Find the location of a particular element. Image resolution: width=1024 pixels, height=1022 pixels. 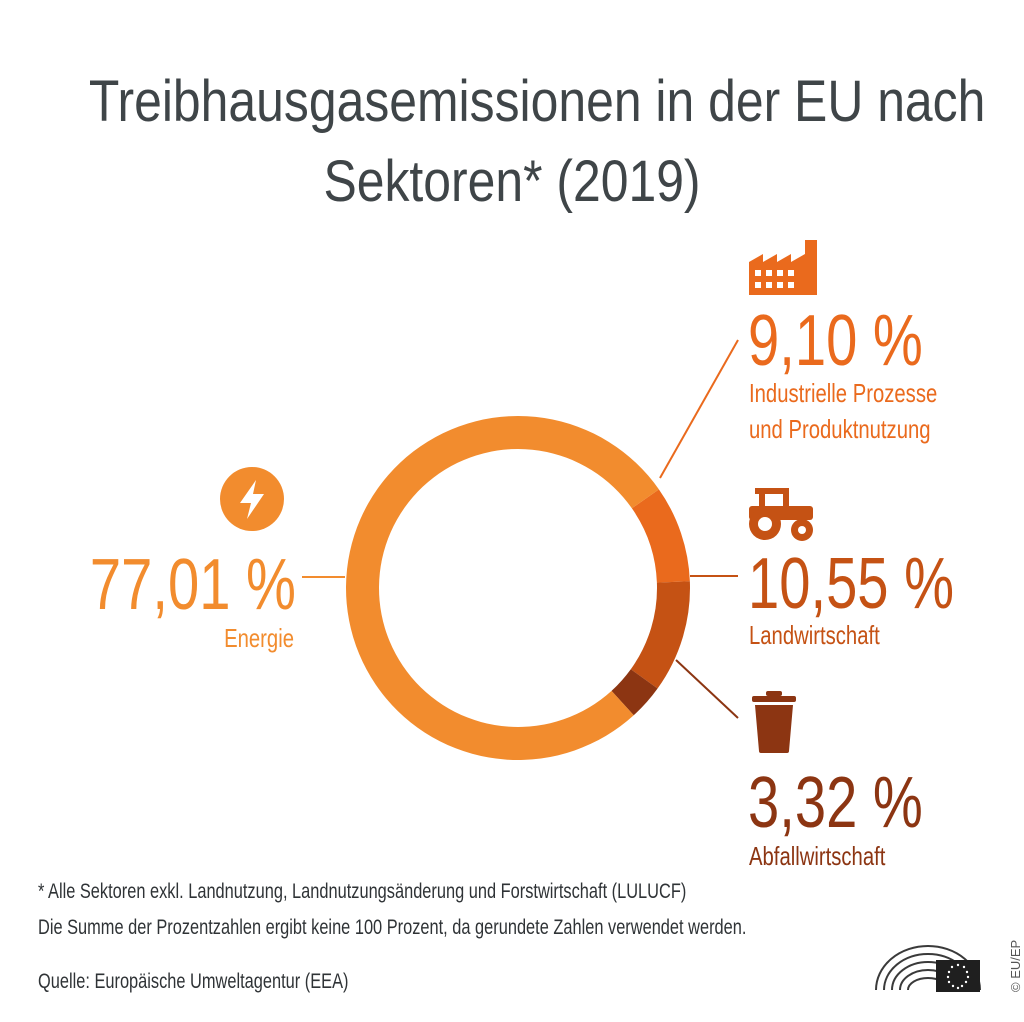

agriculture-value: 10,55 % is located at coordinates (851, 584).